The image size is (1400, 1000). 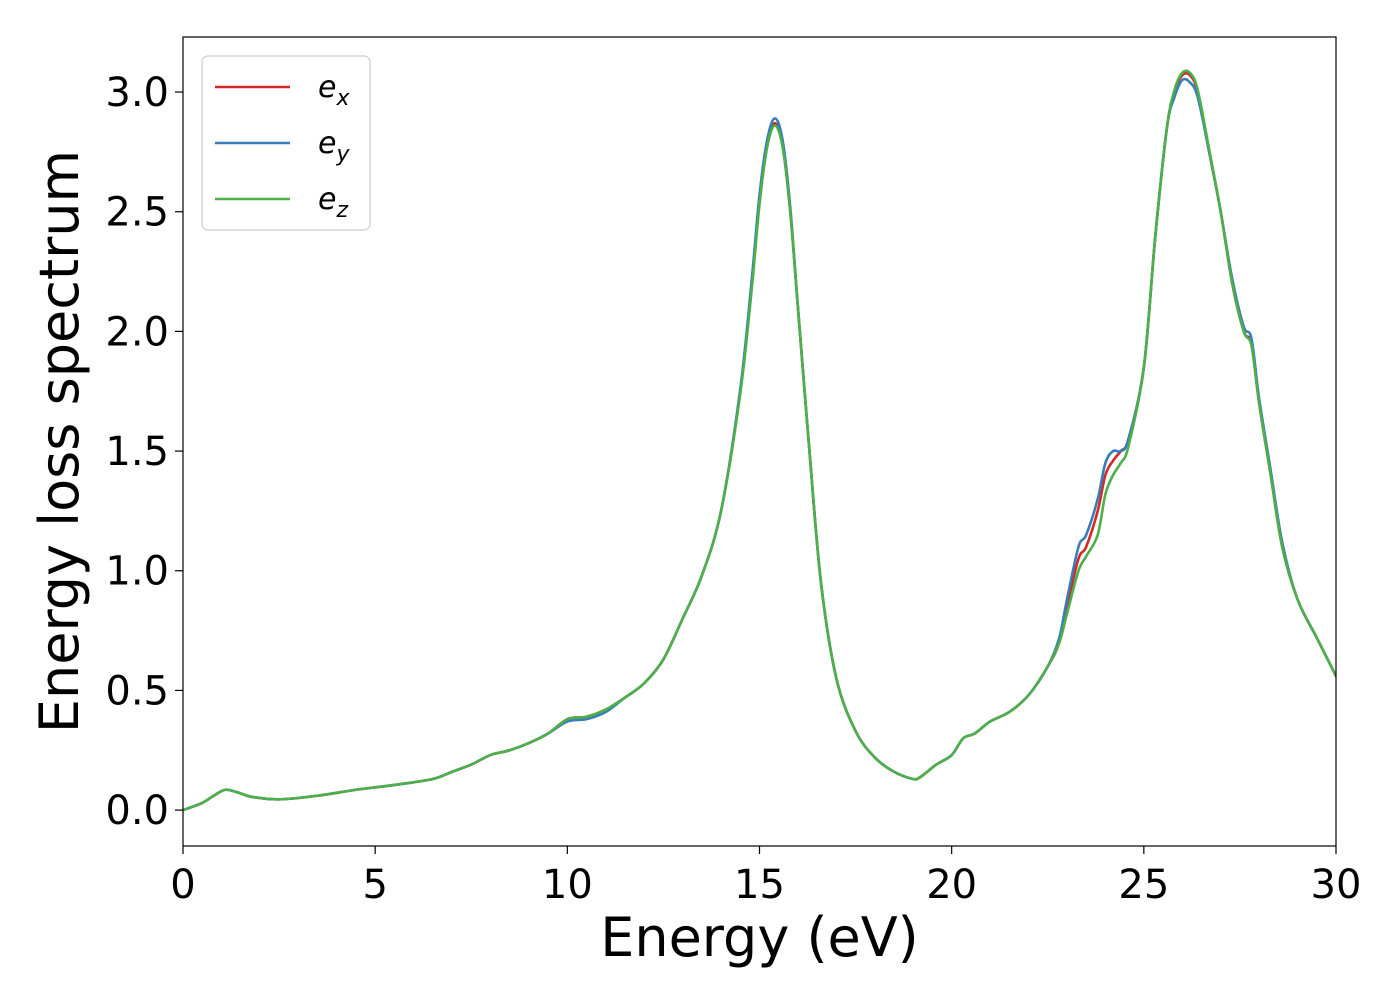 I want to click on x-tick-label: 25, so click(x=1143, y=885).